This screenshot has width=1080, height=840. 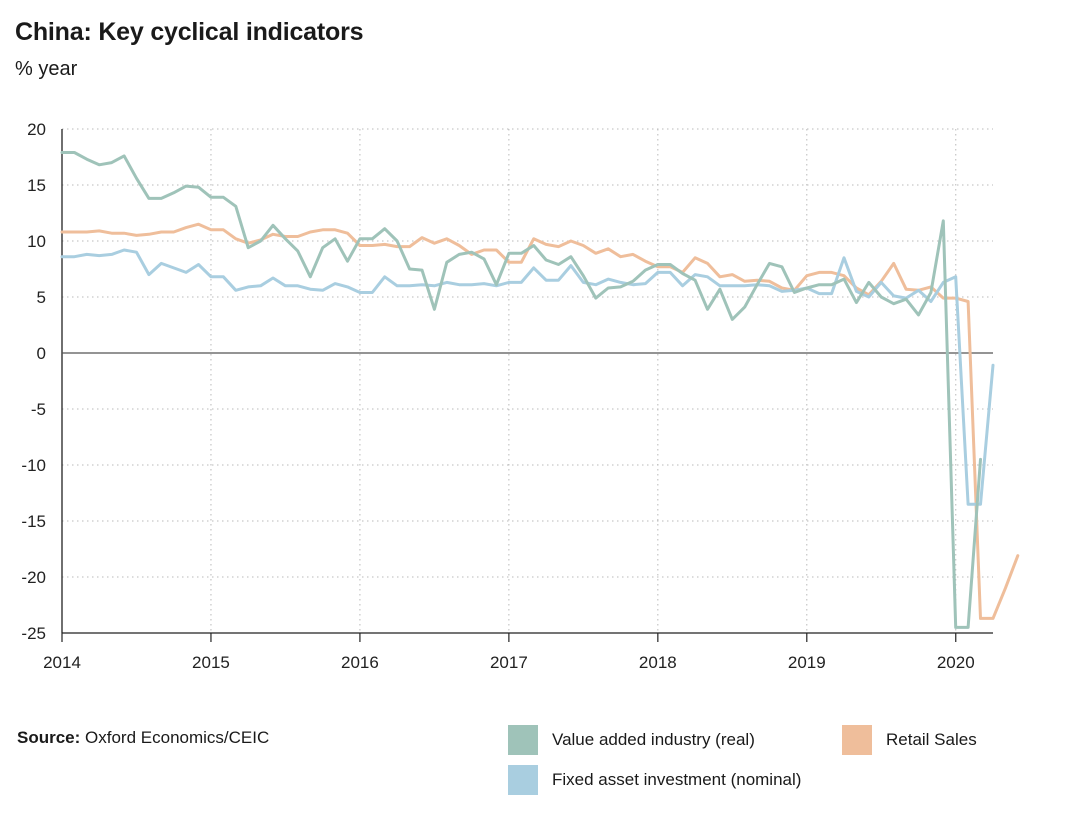 I want to click on y-tick-label: -20, so click(x=33, y=577).